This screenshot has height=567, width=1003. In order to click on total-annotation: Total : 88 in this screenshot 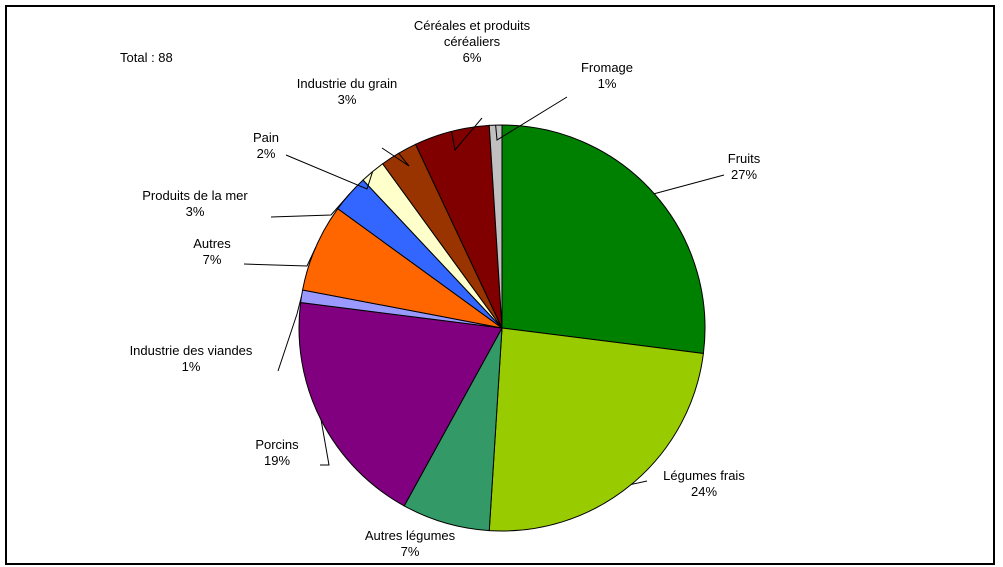, I will do `click(146, 57)`.